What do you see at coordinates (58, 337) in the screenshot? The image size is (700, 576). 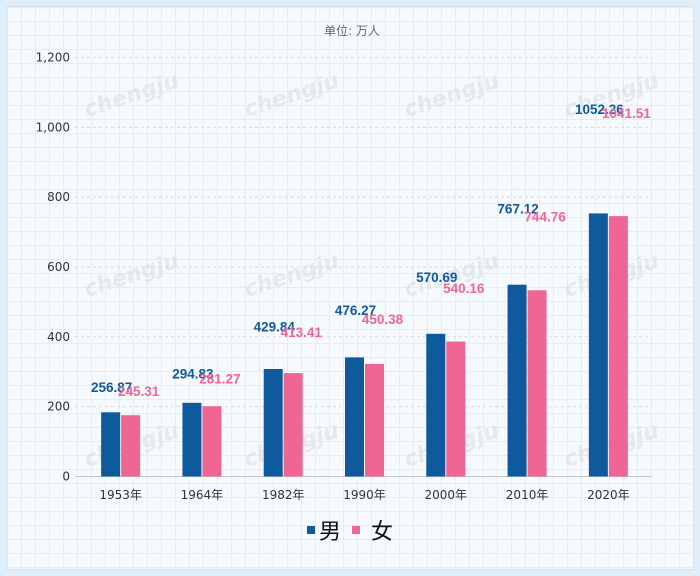 I see `y-tick-label: 400` at bounding box center [58, 337].